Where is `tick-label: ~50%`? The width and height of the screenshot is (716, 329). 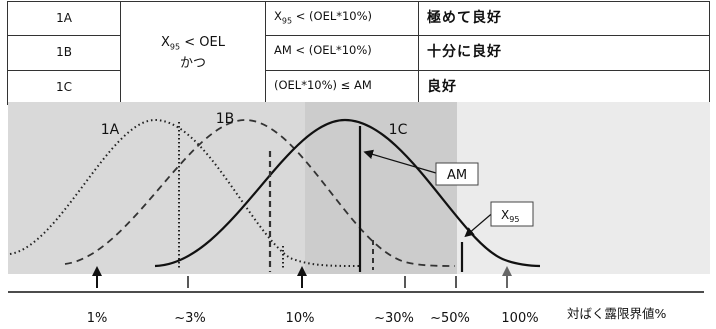 tick-label: ~50% is located at coordinates (450, 318).